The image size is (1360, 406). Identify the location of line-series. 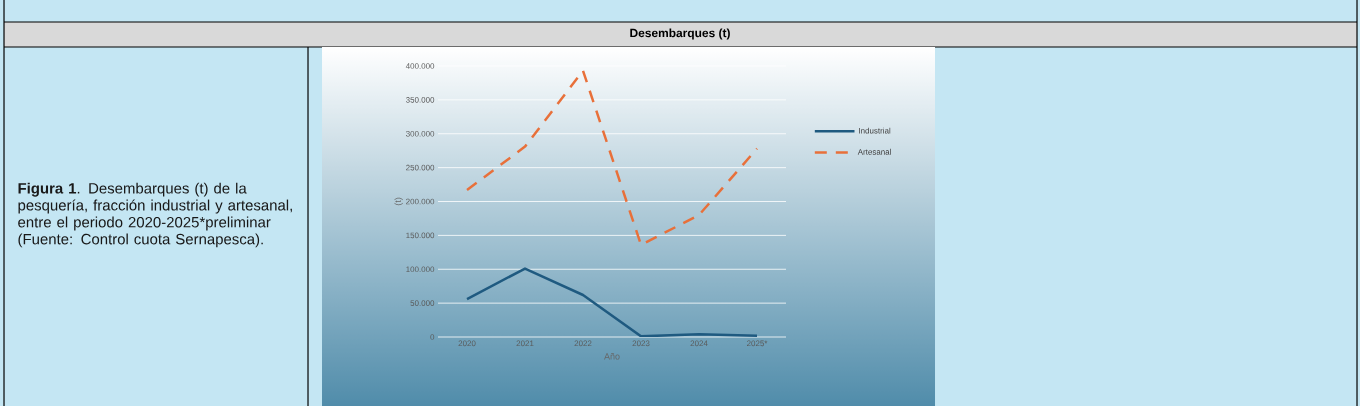
(612, 302).